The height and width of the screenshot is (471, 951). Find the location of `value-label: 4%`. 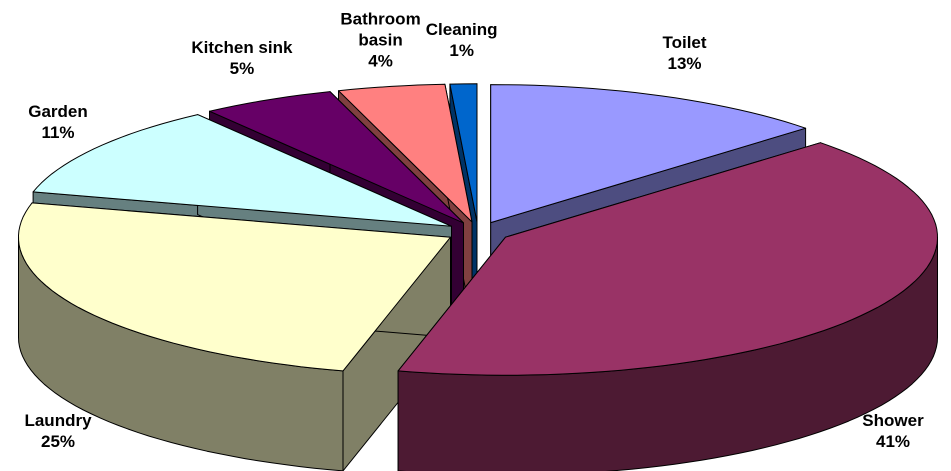

value-label: 4% is located at coordinates (380, 61).